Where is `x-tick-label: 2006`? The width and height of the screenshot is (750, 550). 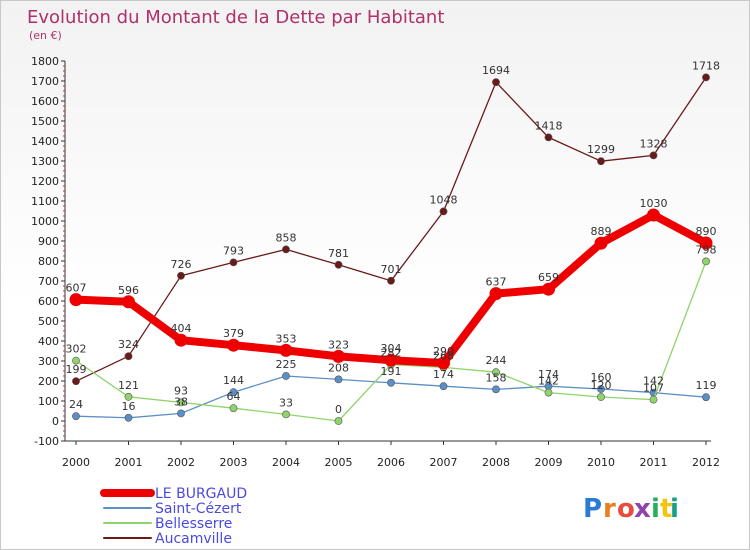 x-tick-label: 2006 is located at coordinates (391, 462).